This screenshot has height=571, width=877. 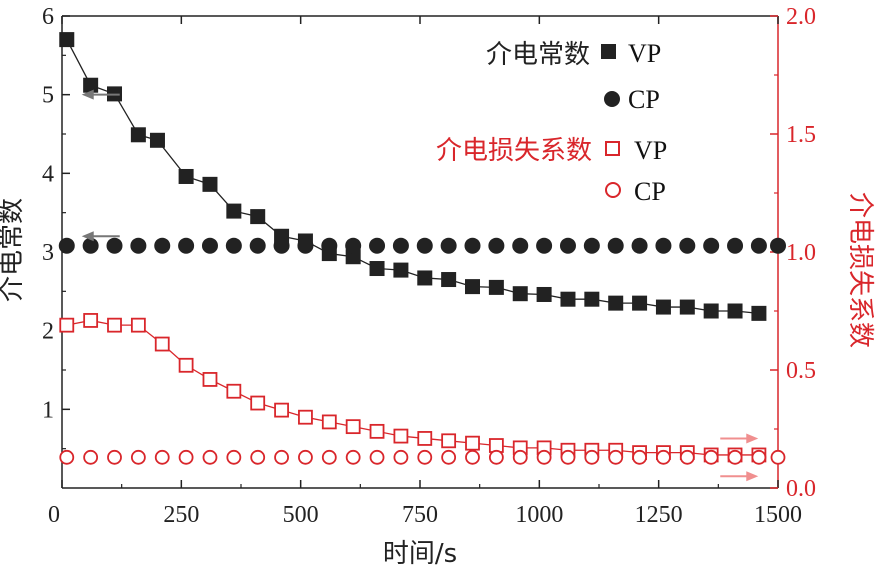 I want to click on legend-group2-label: 介电损失系数, so click(x=514, y=151).